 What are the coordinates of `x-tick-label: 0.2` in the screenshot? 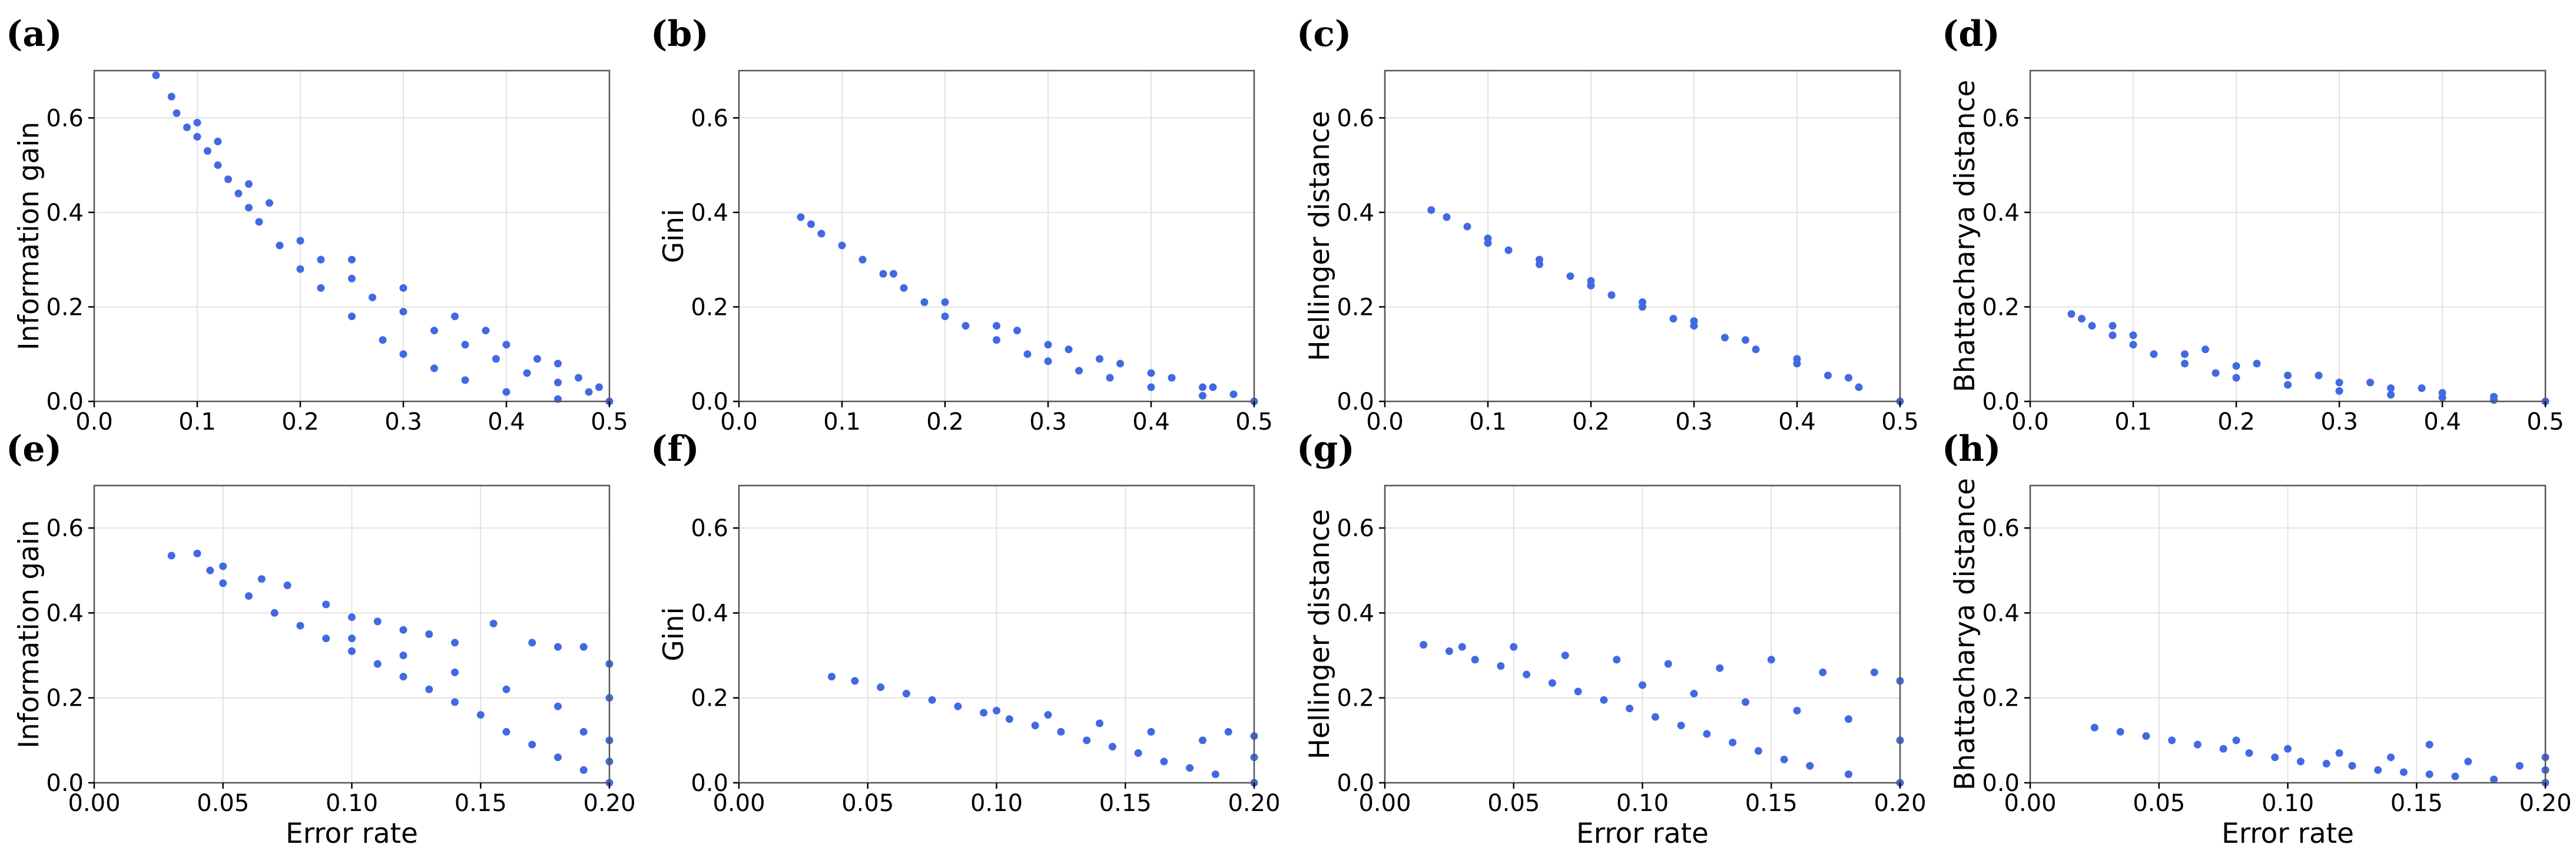 It's located at (1591, 422).